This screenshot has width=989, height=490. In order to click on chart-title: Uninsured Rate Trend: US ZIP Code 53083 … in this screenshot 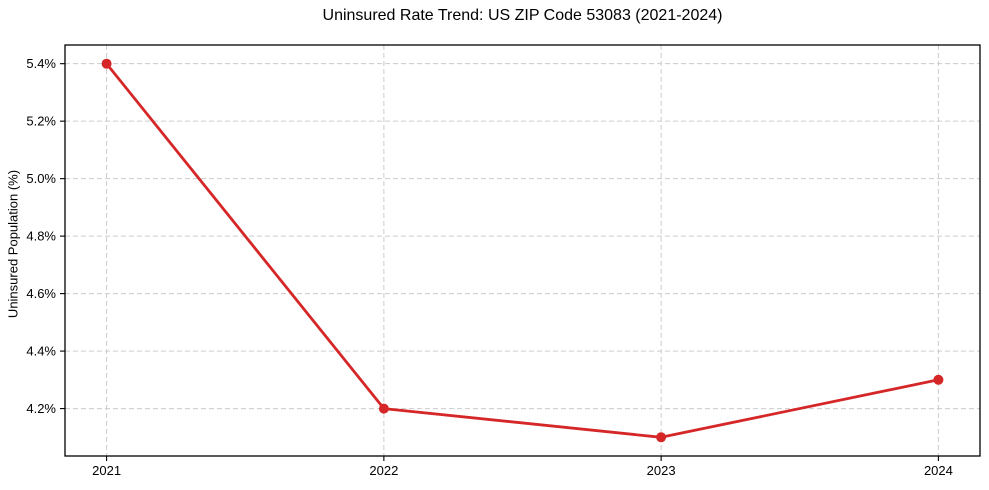, I will do `click(522, 15)`.